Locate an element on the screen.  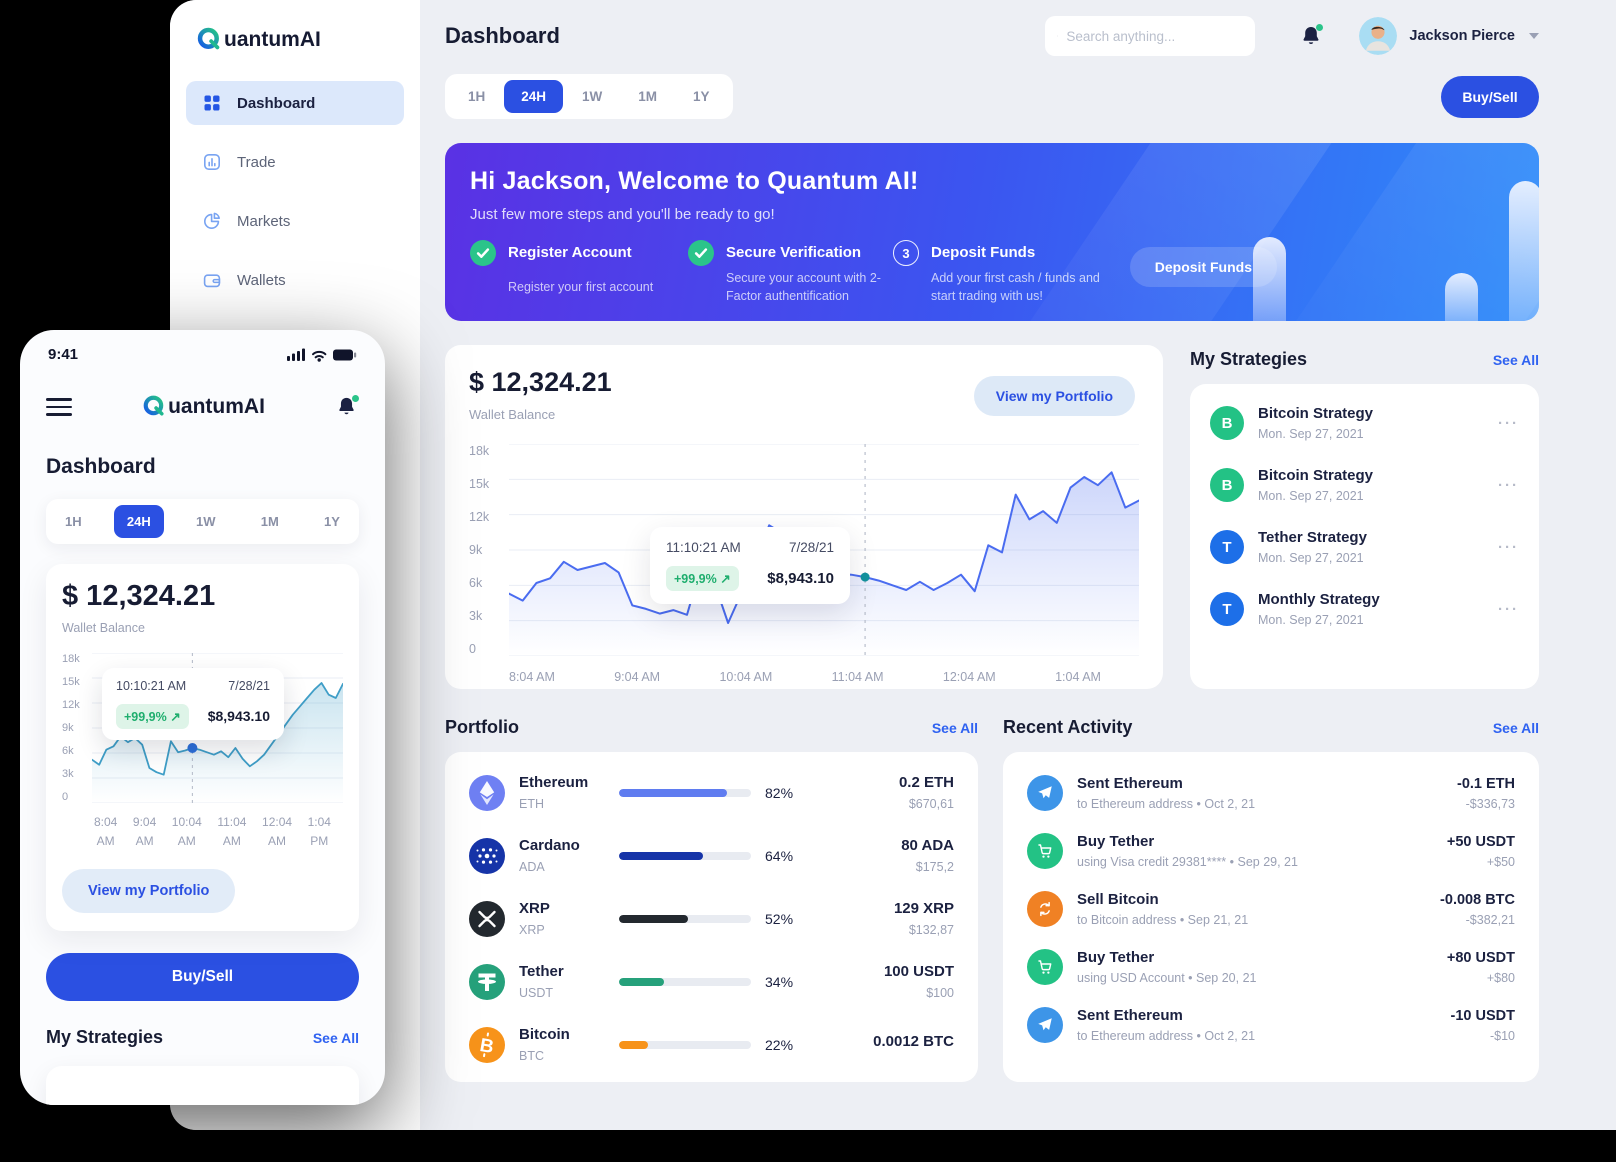
bell-icon is located at coordinates (346, 406).